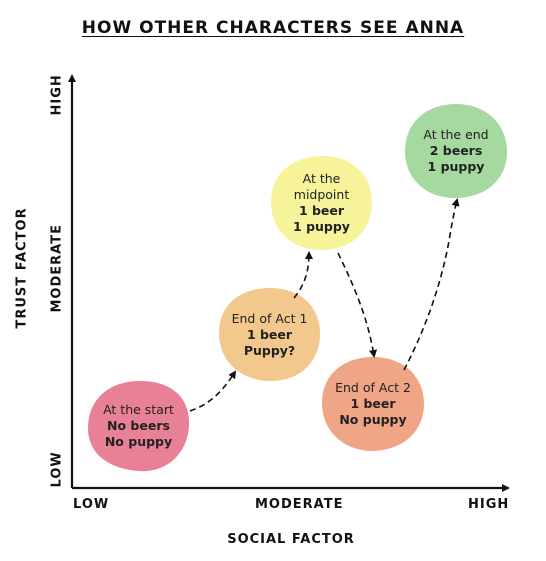  What do you see at coordinates (91, 504) in the screenshot?
I see `x-tick-low: LOW` at bounding box center [91, 504].